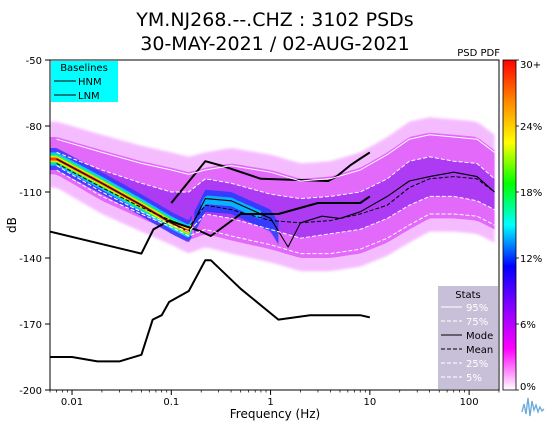 The image size is (550, 425). What do you see at coordinates (270, 402) in the screenshot?
I see `x-tick-label: 1` at bounding box center [270, 402].